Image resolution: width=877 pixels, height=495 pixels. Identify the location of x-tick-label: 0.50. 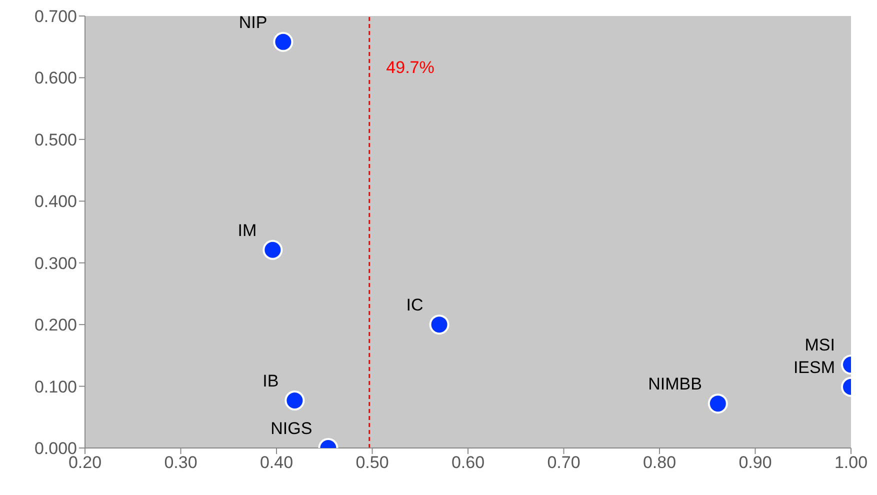
(372, 462).